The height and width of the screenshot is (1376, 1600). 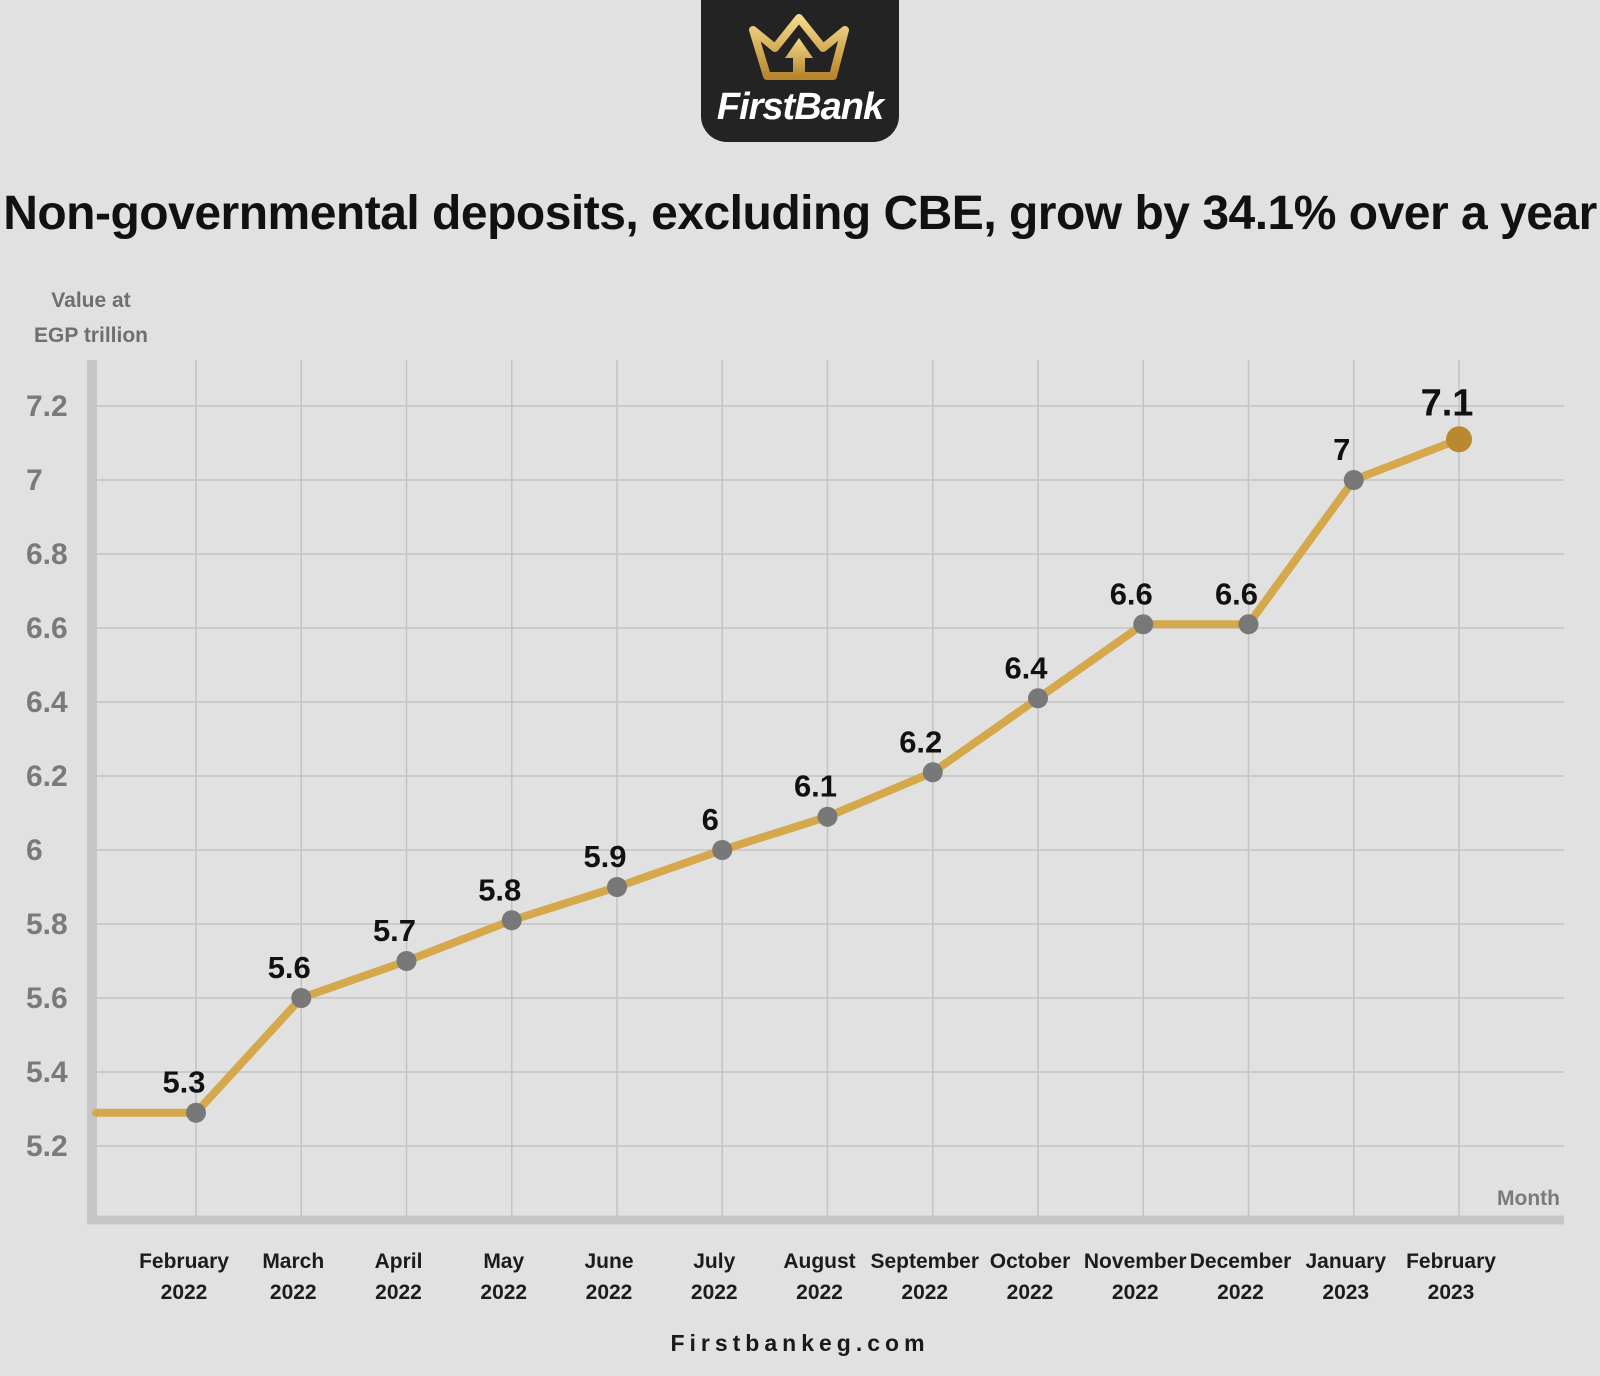 I want to click on y-tick-label: 6.4, so click(x=47, y=702).